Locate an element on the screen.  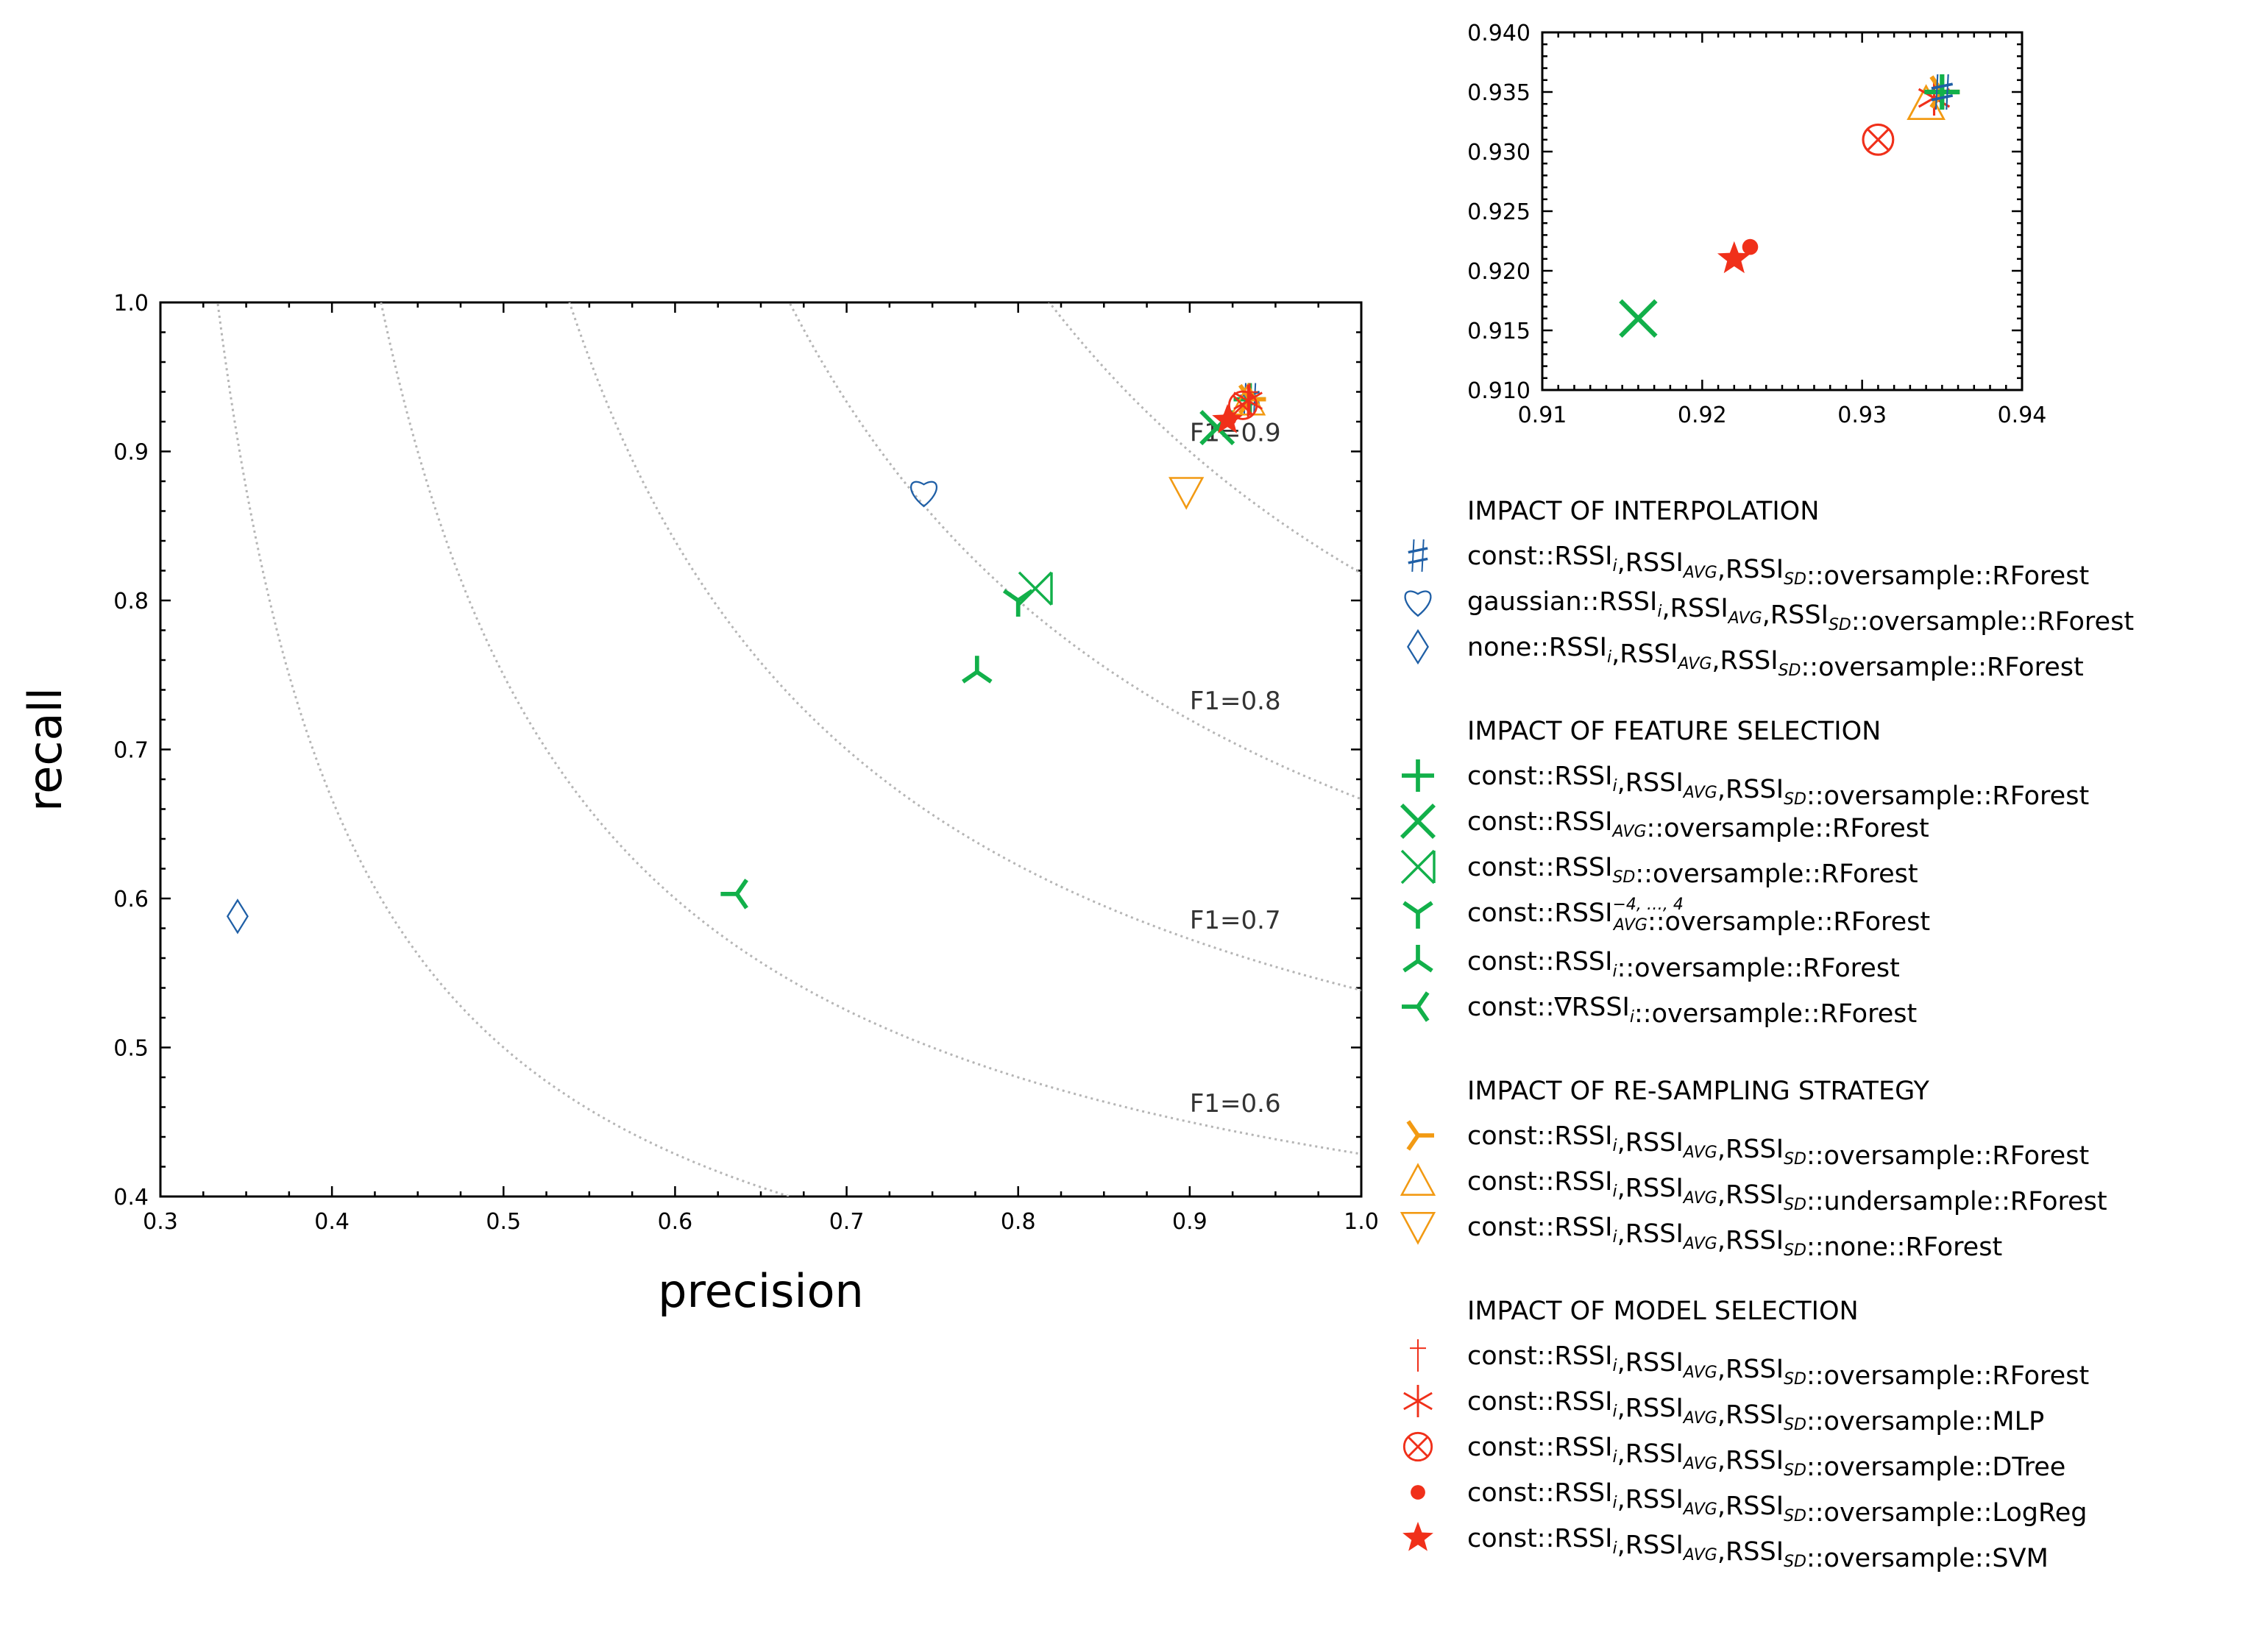
plot-frame is located at coordinates (1783, 211).